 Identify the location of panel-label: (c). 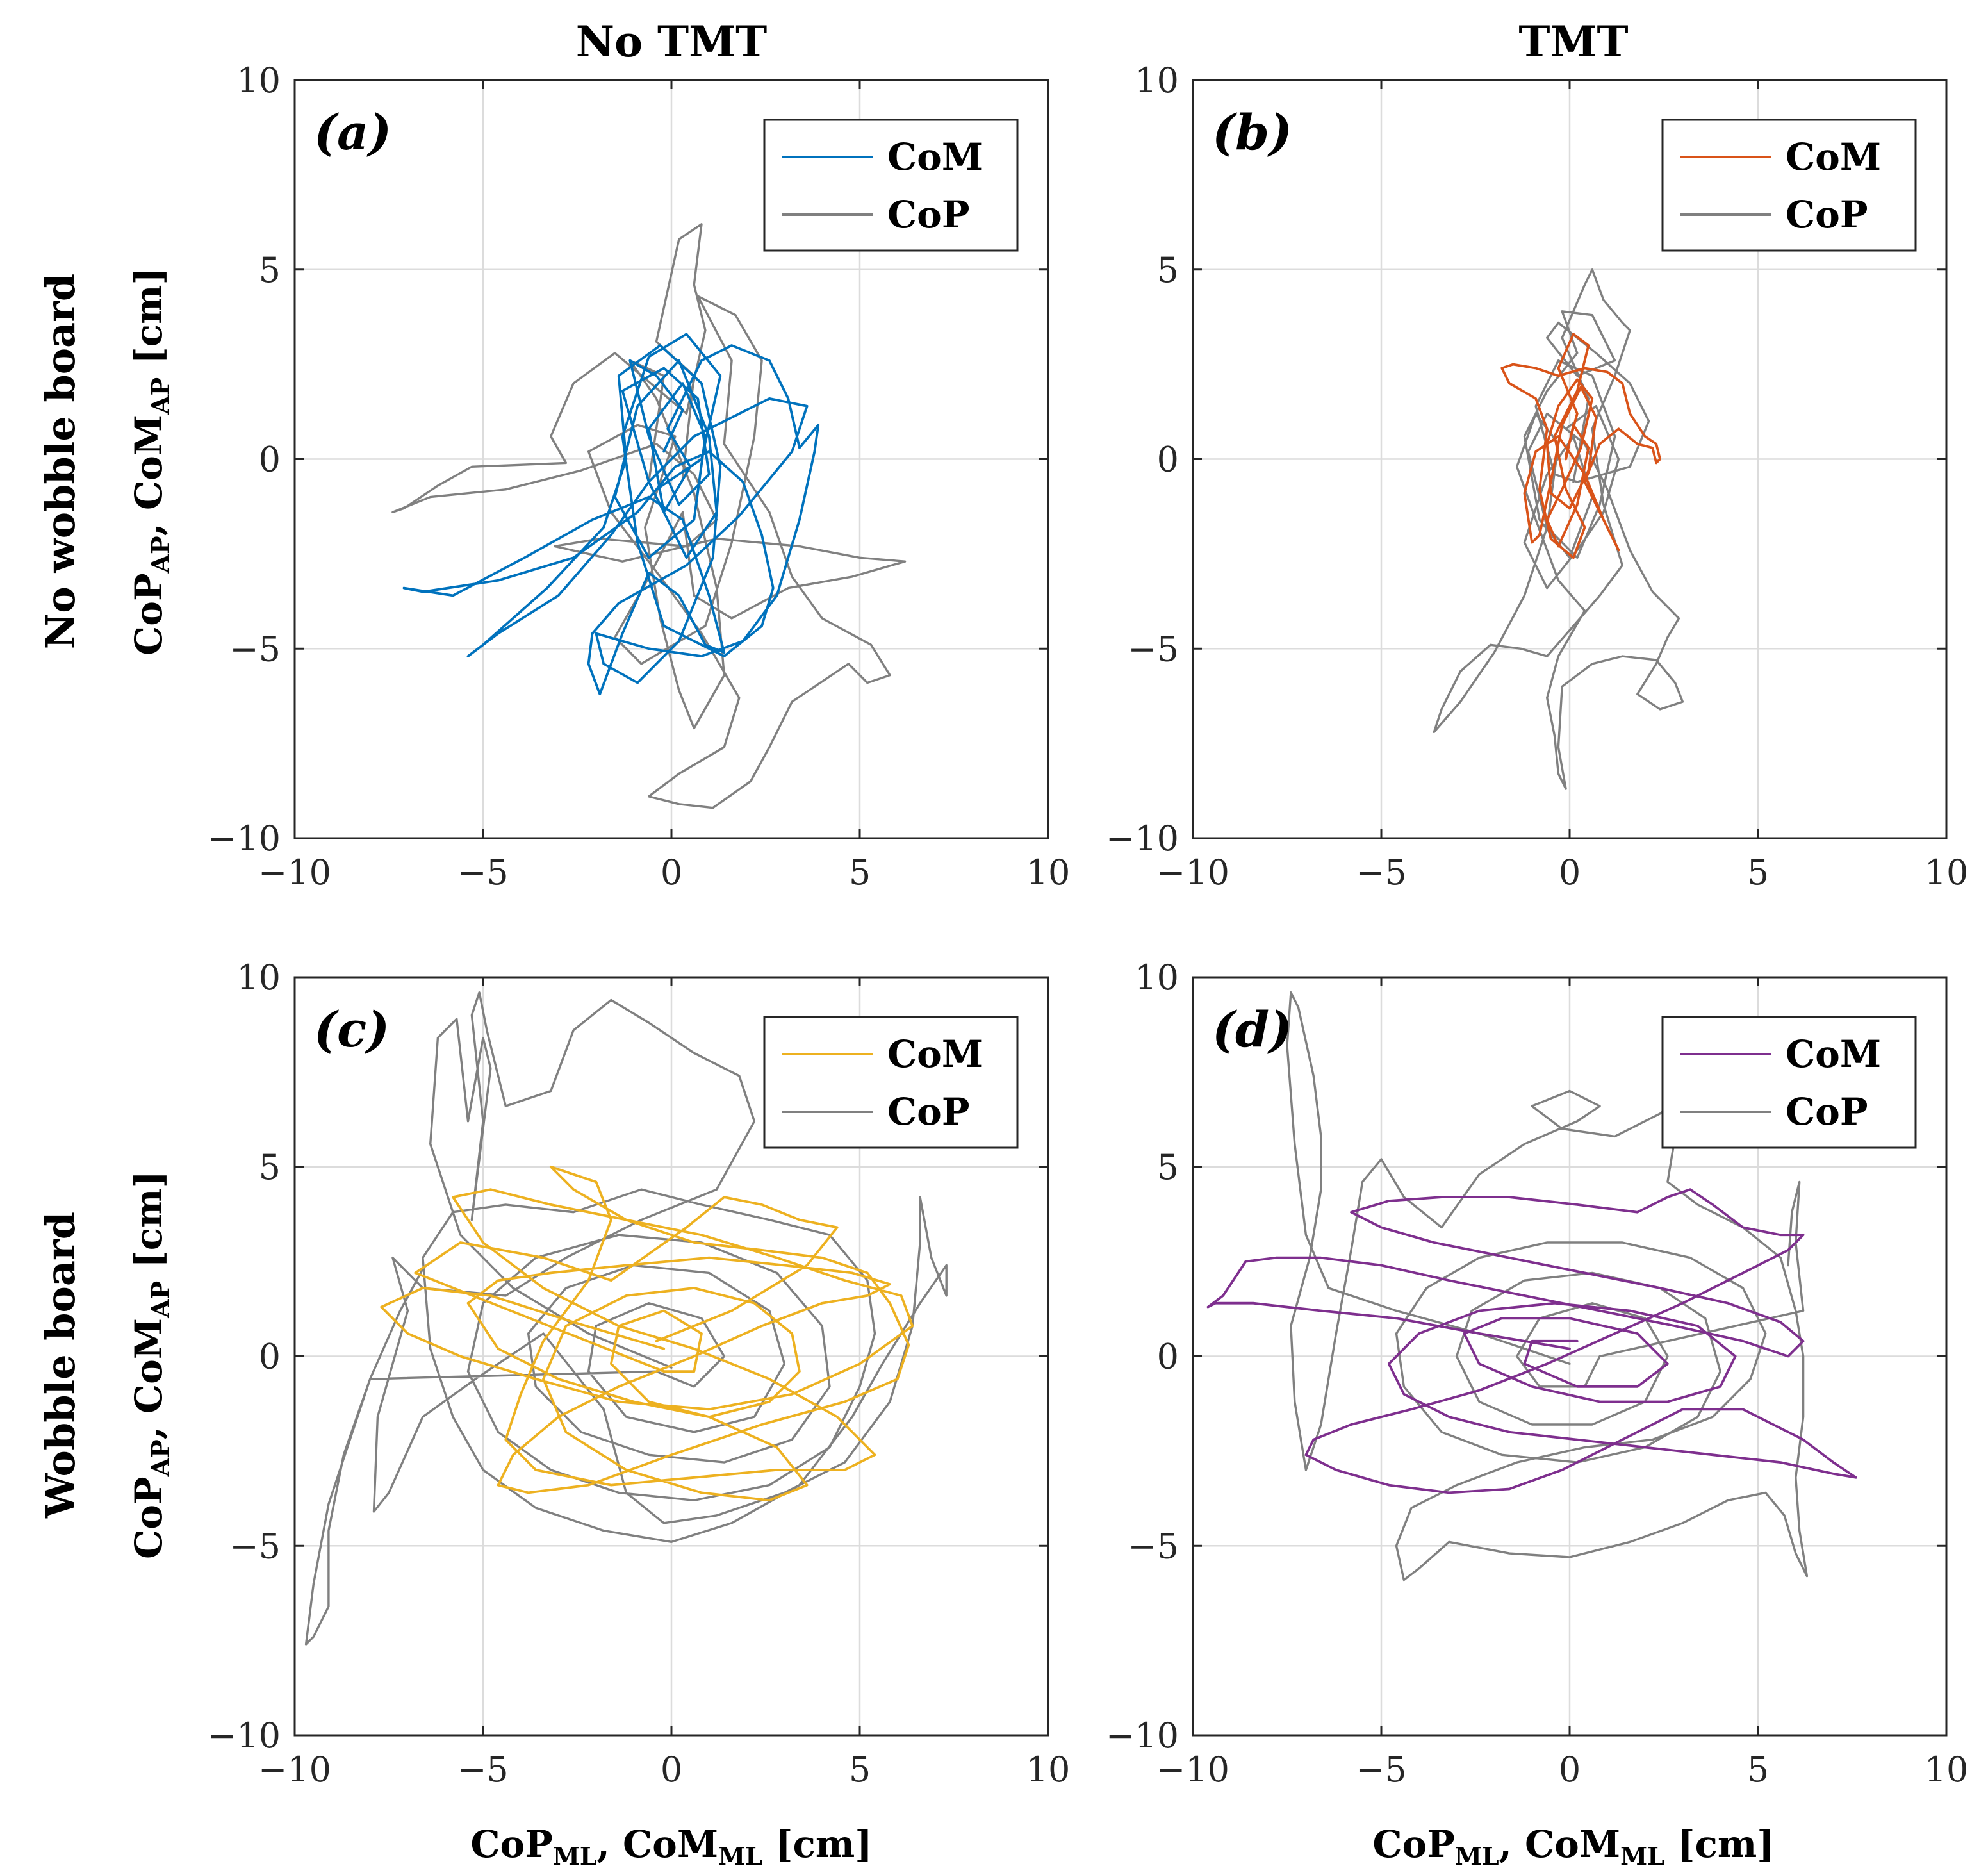
(352, 1029).